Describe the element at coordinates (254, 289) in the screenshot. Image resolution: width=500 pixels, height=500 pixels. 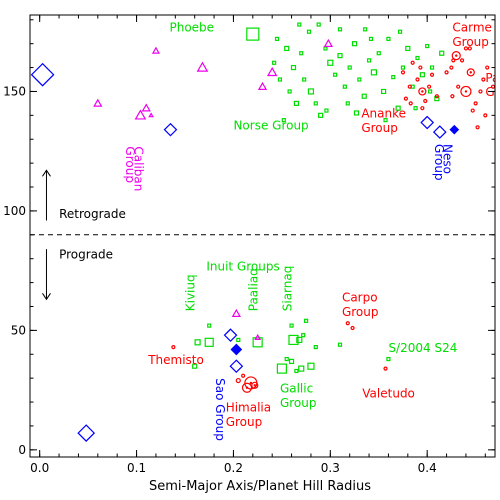
I see `annotation-label: Paaliaq` at that location.